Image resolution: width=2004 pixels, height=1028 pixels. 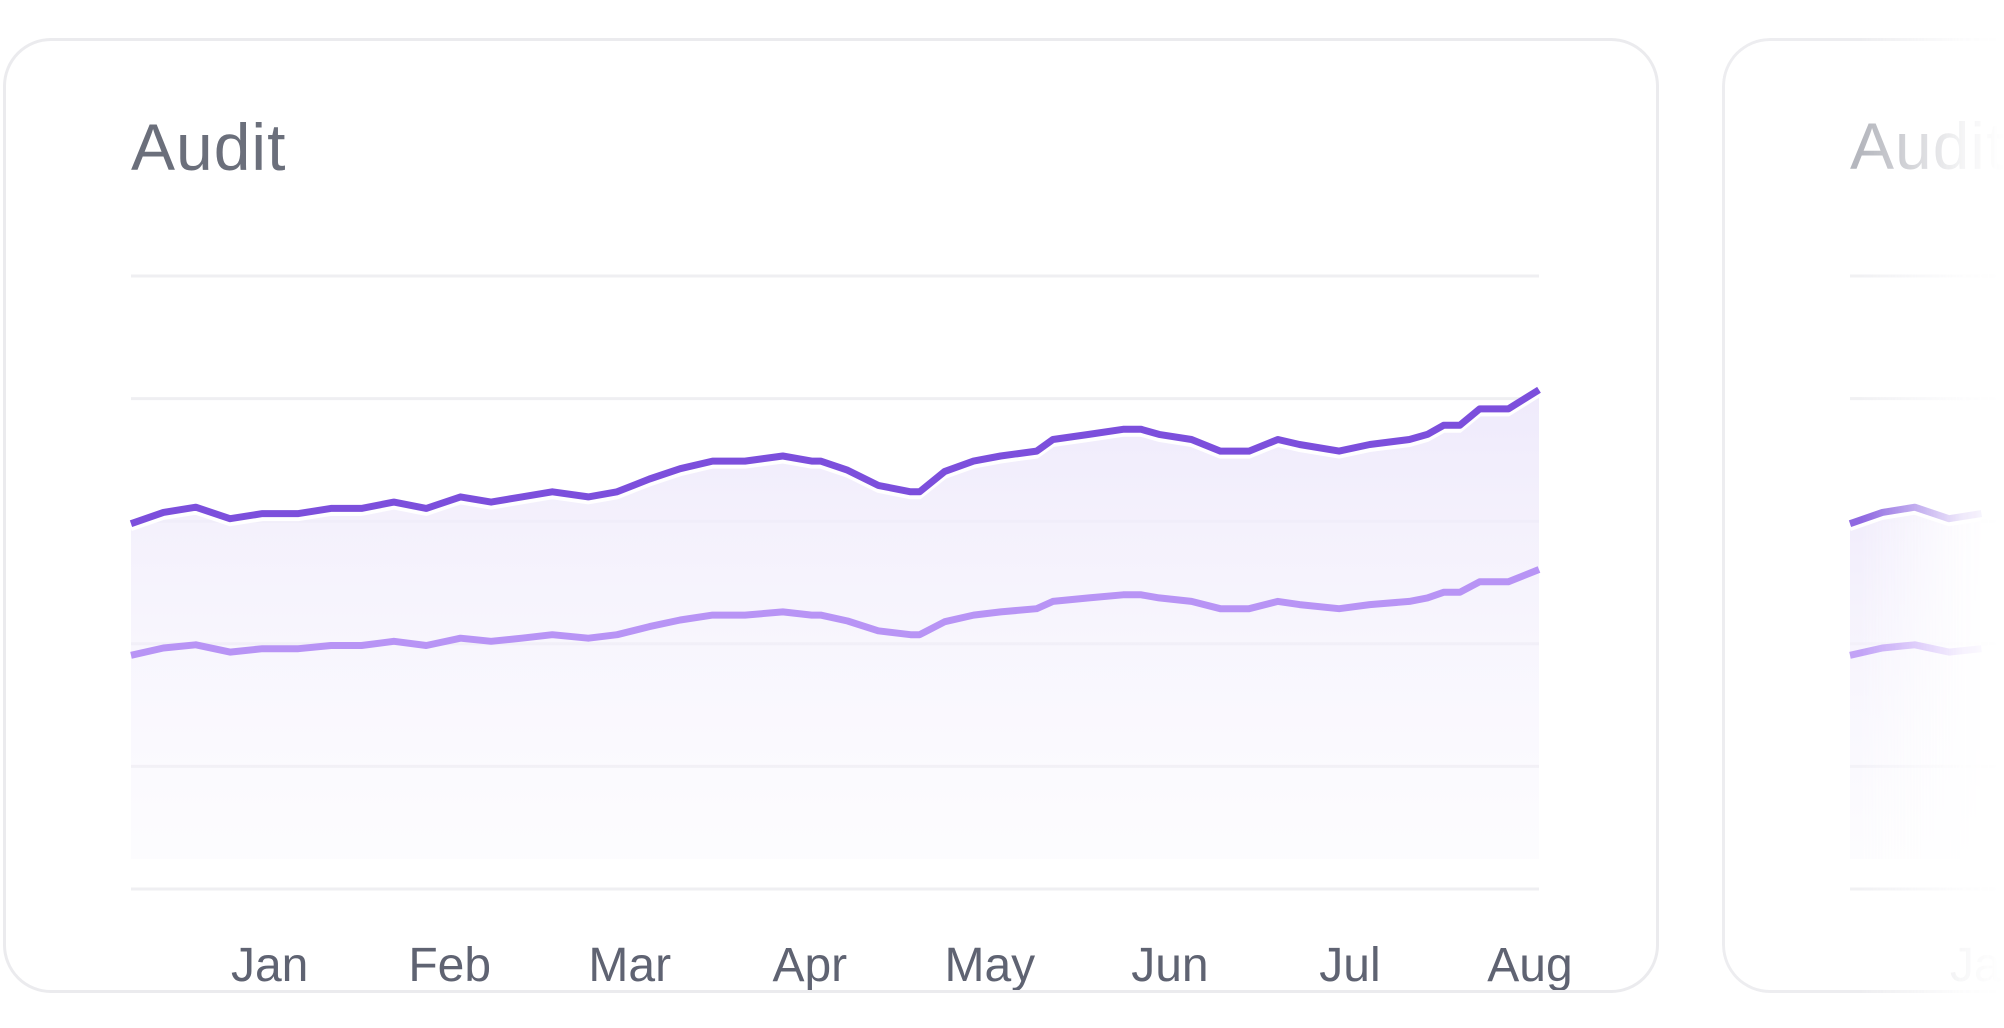 I want to click on line-chart-partial: Audit Jan, so click(x=1926, y=549).